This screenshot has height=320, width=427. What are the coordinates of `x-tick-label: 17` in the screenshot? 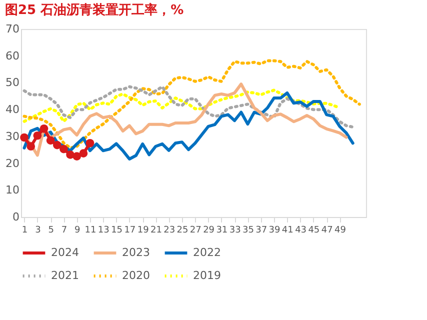 It's located at (130, 231).